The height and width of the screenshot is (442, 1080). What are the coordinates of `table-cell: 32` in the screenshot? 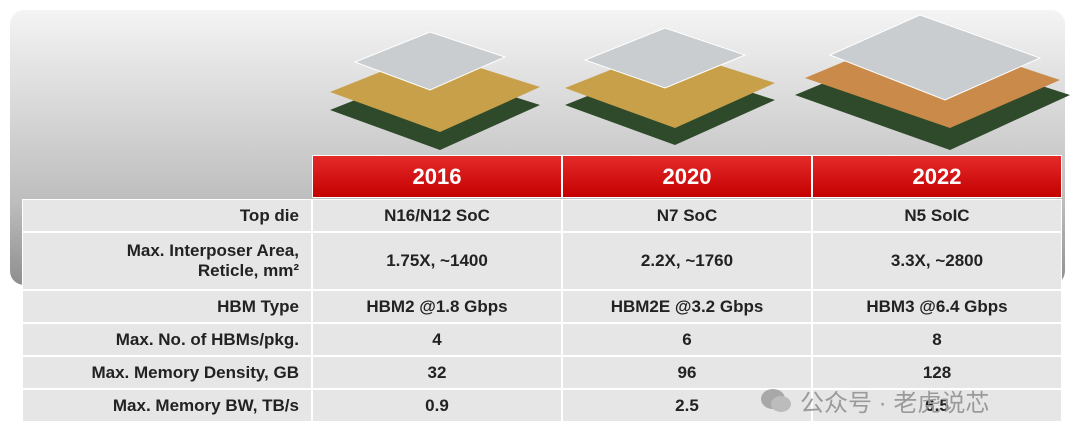 It's located at (437, 372).